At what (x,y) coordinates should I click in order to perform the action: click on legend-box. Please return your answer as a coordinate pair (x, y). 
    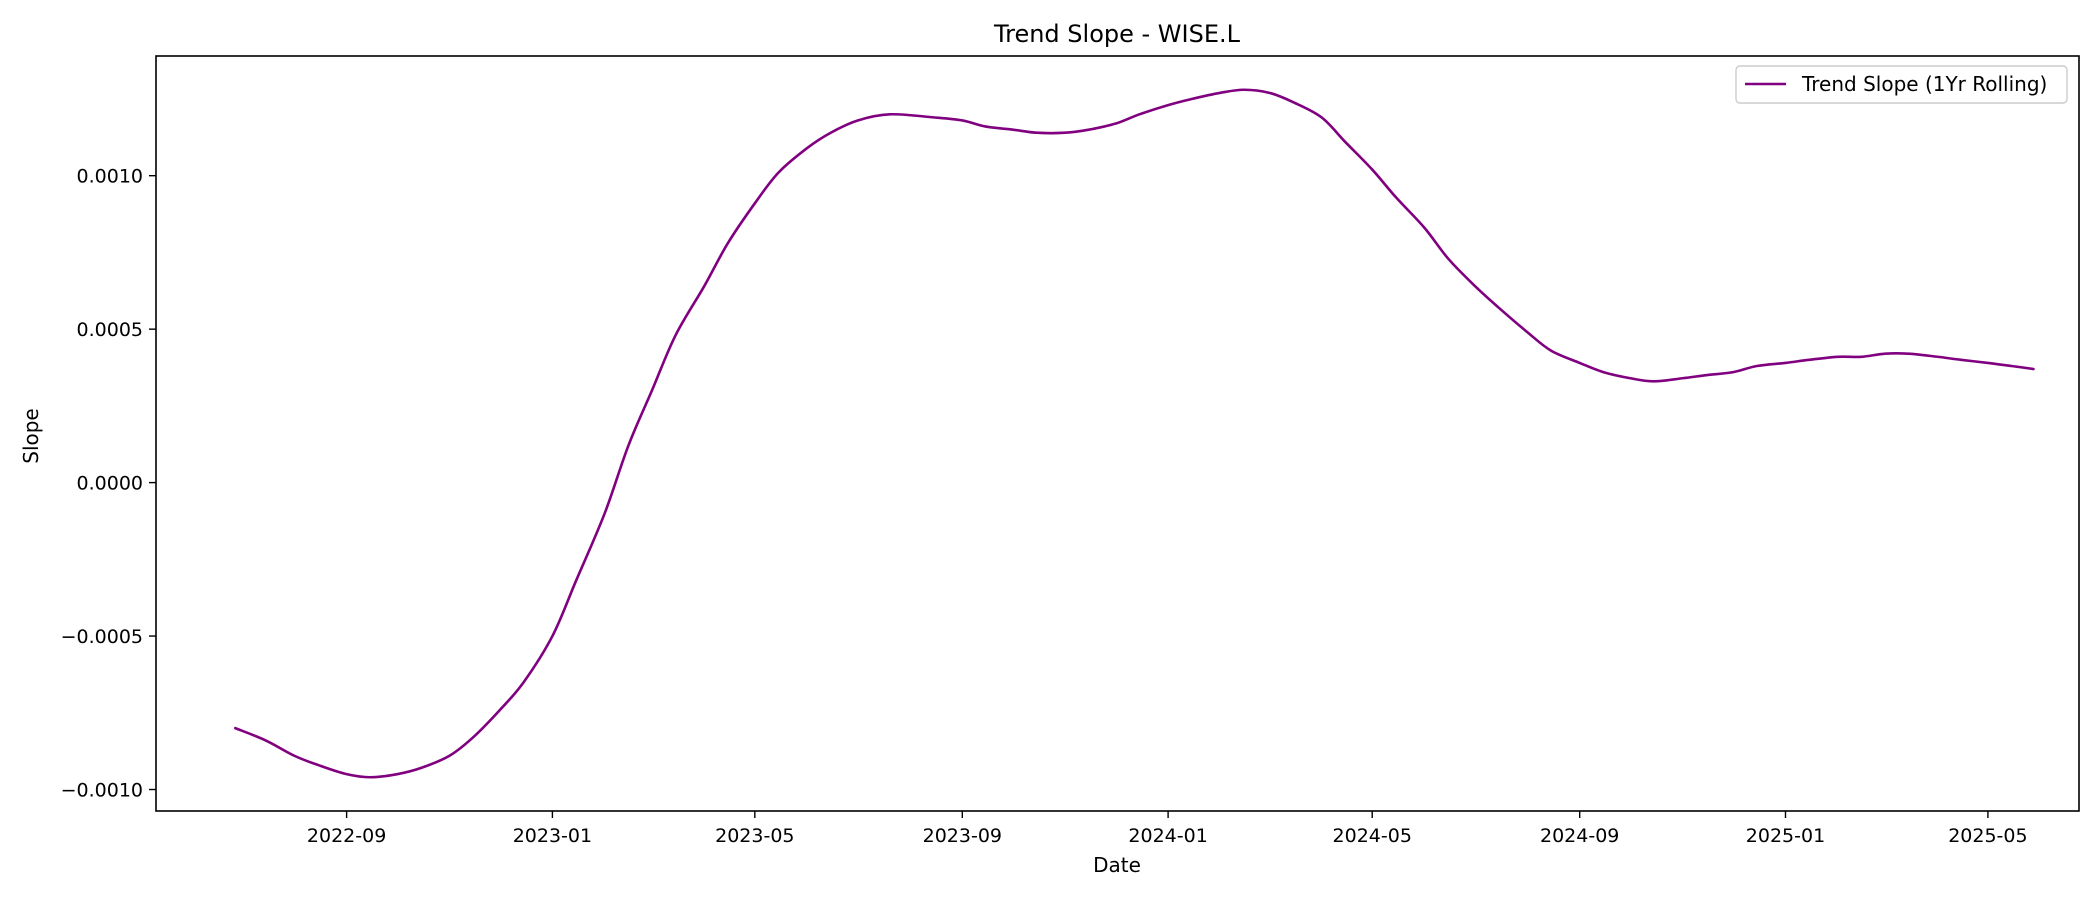
    Looking at the image, I should click on (1901, 84).